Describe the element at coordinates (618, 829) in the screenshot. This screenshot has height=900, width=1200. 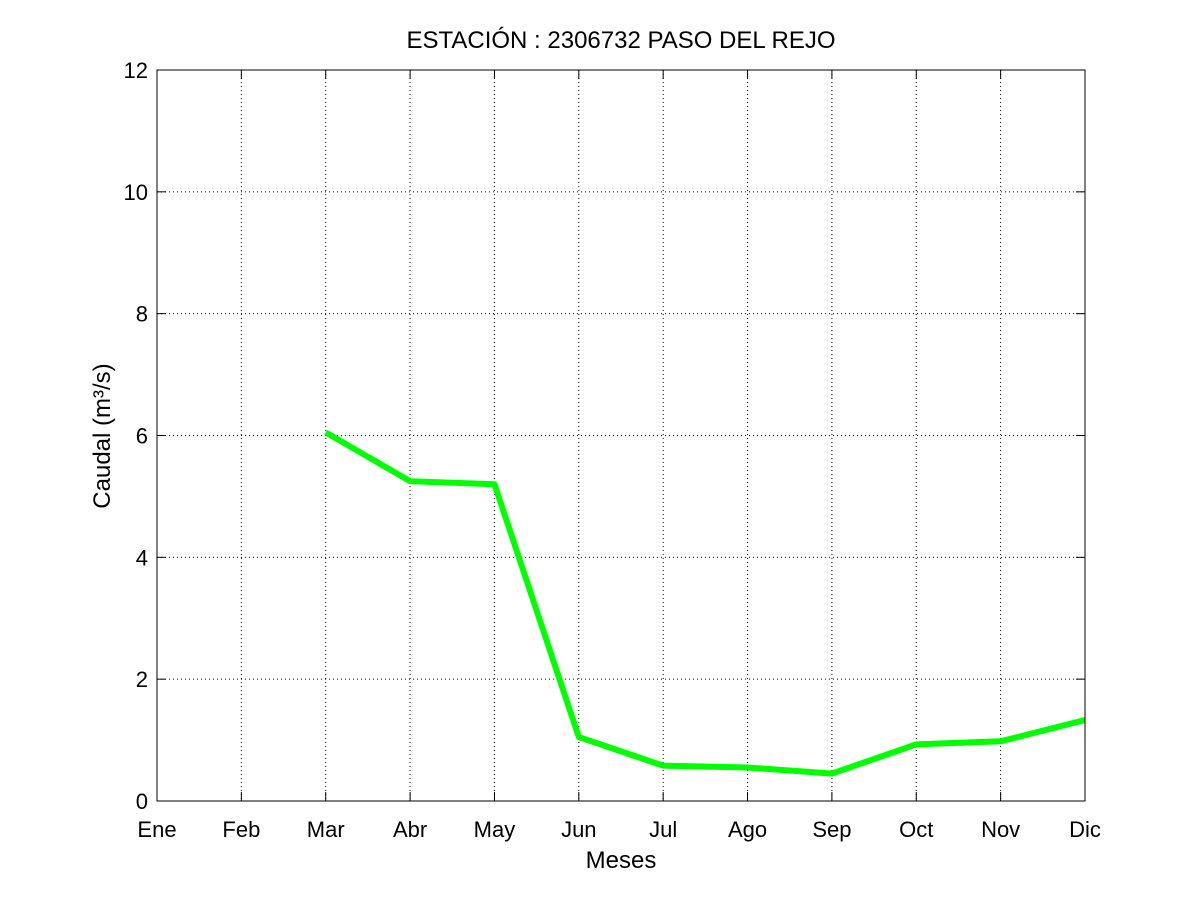
I see `x-tick-labels: Ene Feb Mar Abr May Jun Jul Ago Sep Oct Nov Dic` at that location.